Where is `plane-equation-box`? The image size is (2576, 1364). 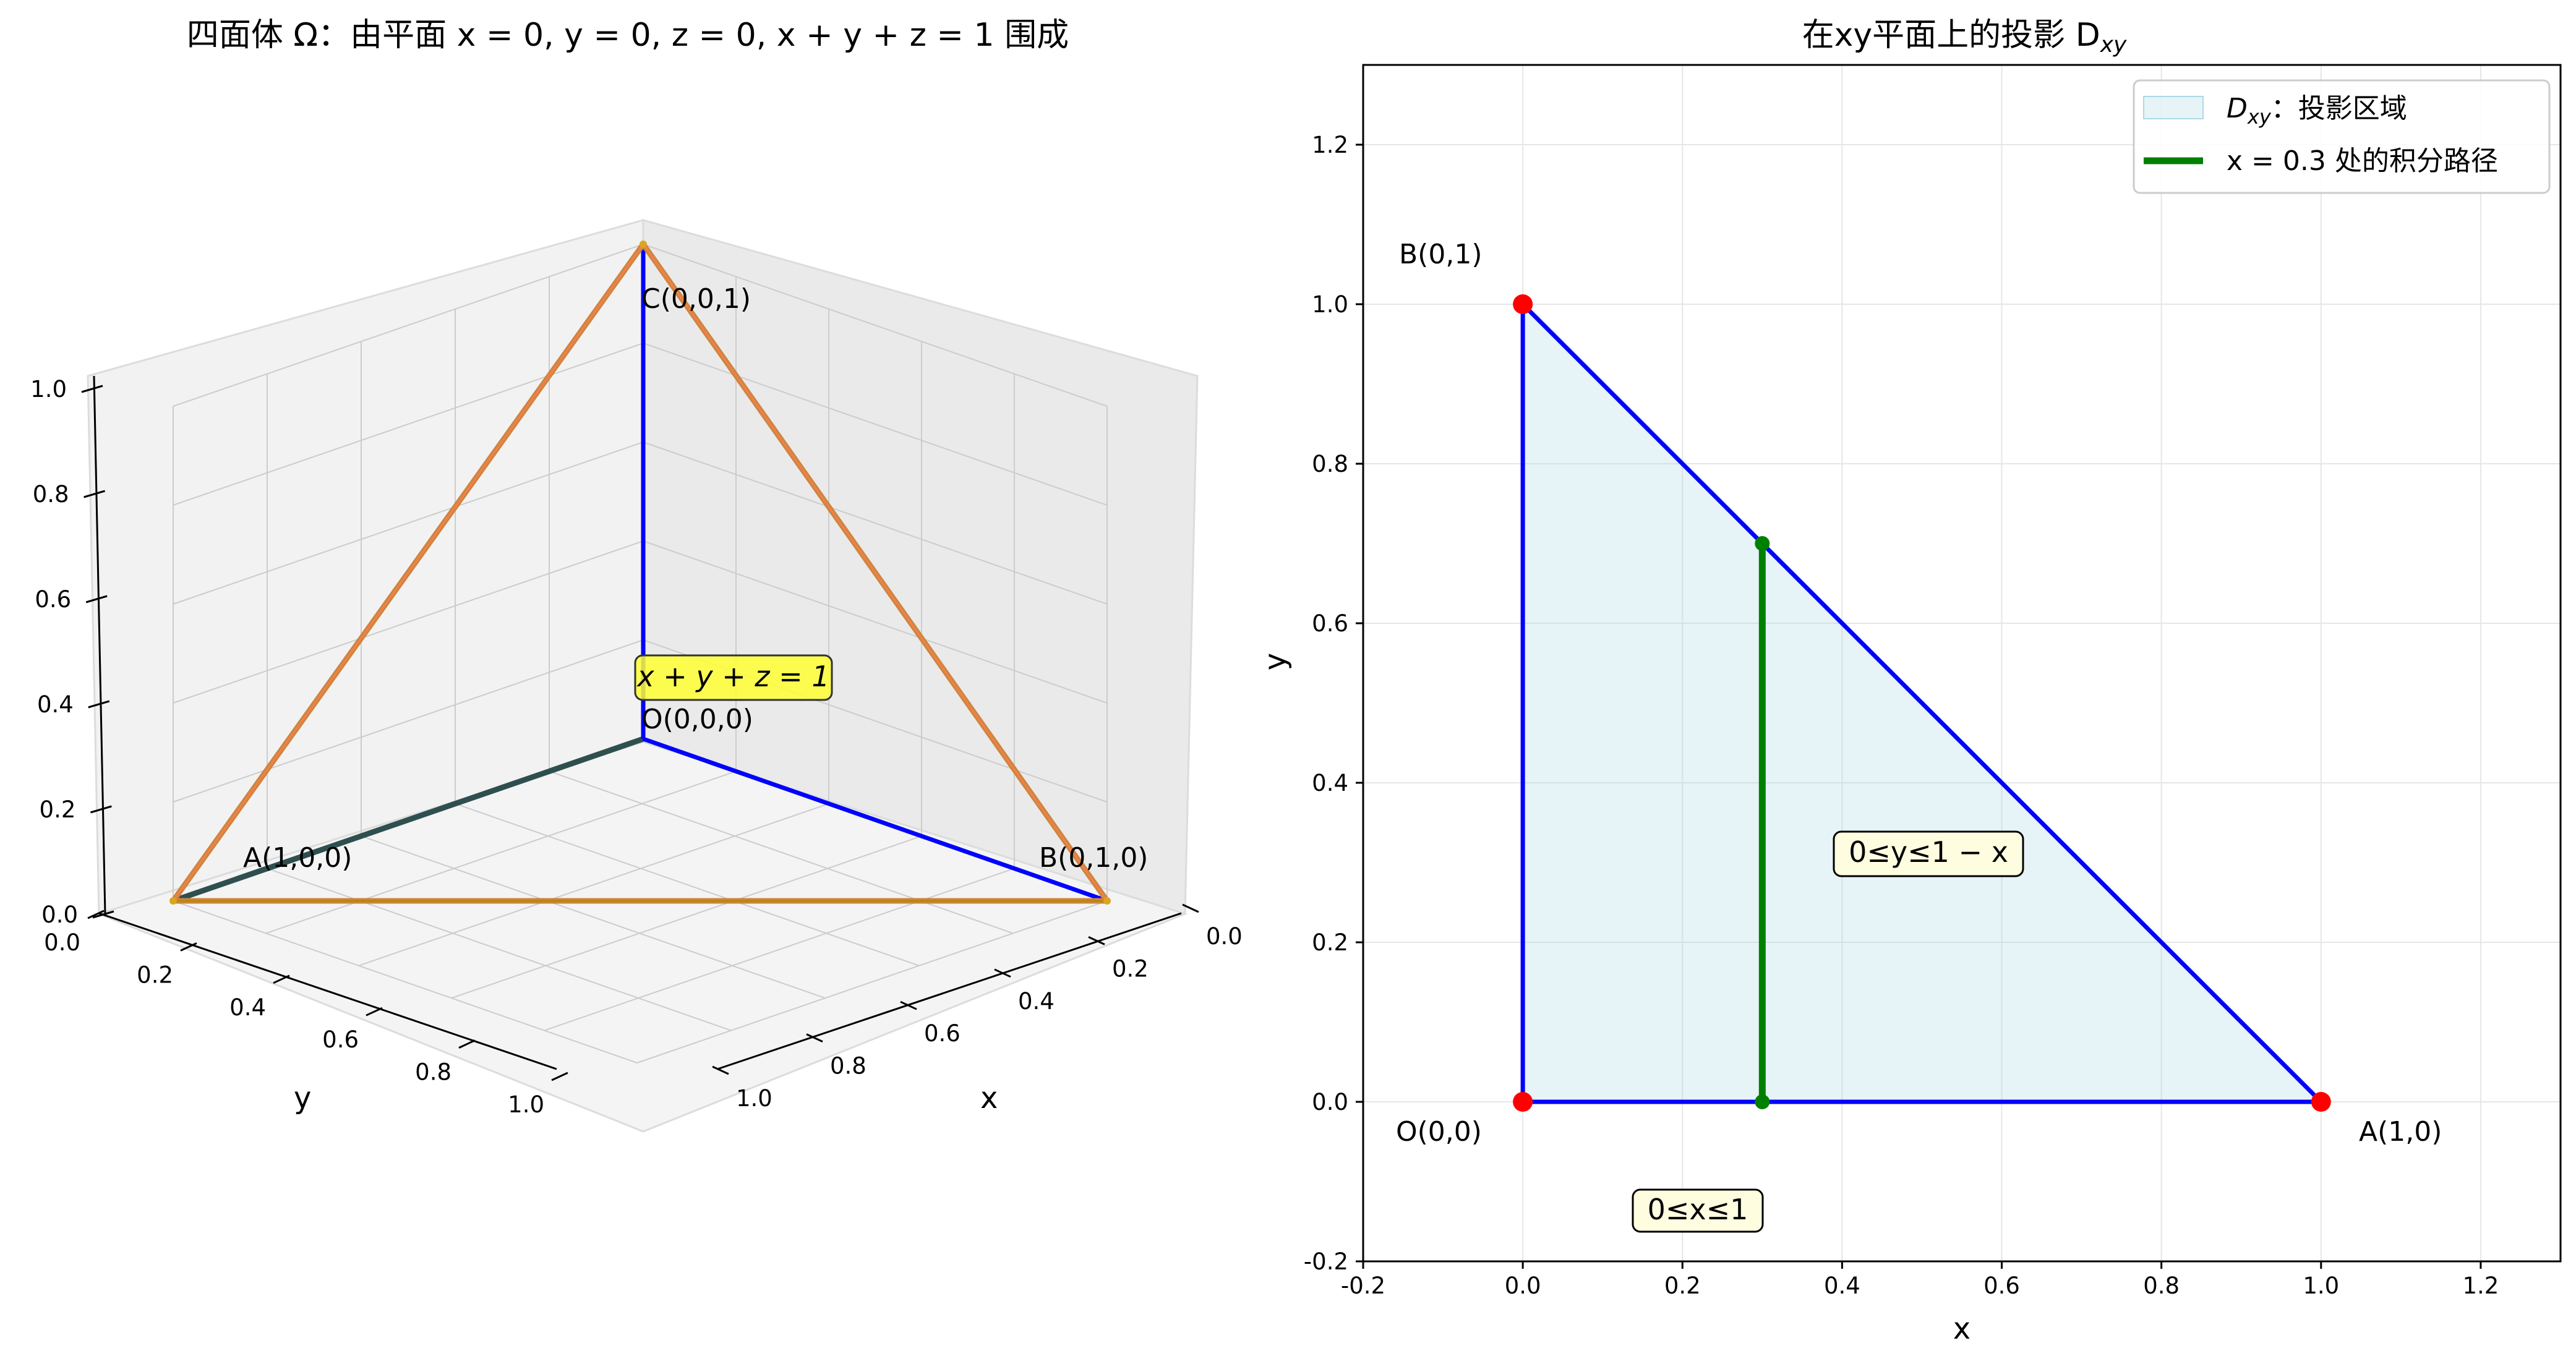 plane-equation-box is located at coordinates (733, 677).